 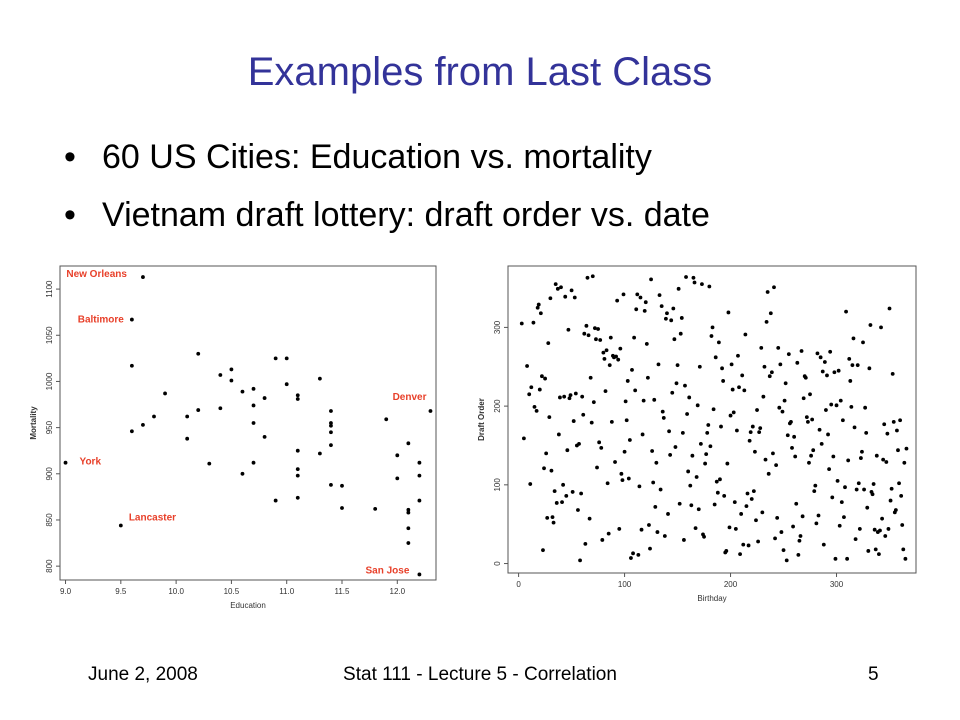 I want to click on slide-title: Examples from Last Class, so click(x=480, y=72).